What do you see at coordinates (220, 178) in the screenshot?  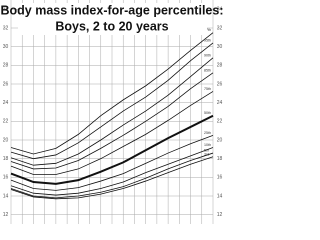 I see `y-tick-label-right: 16` at bounding box center [220, 178].